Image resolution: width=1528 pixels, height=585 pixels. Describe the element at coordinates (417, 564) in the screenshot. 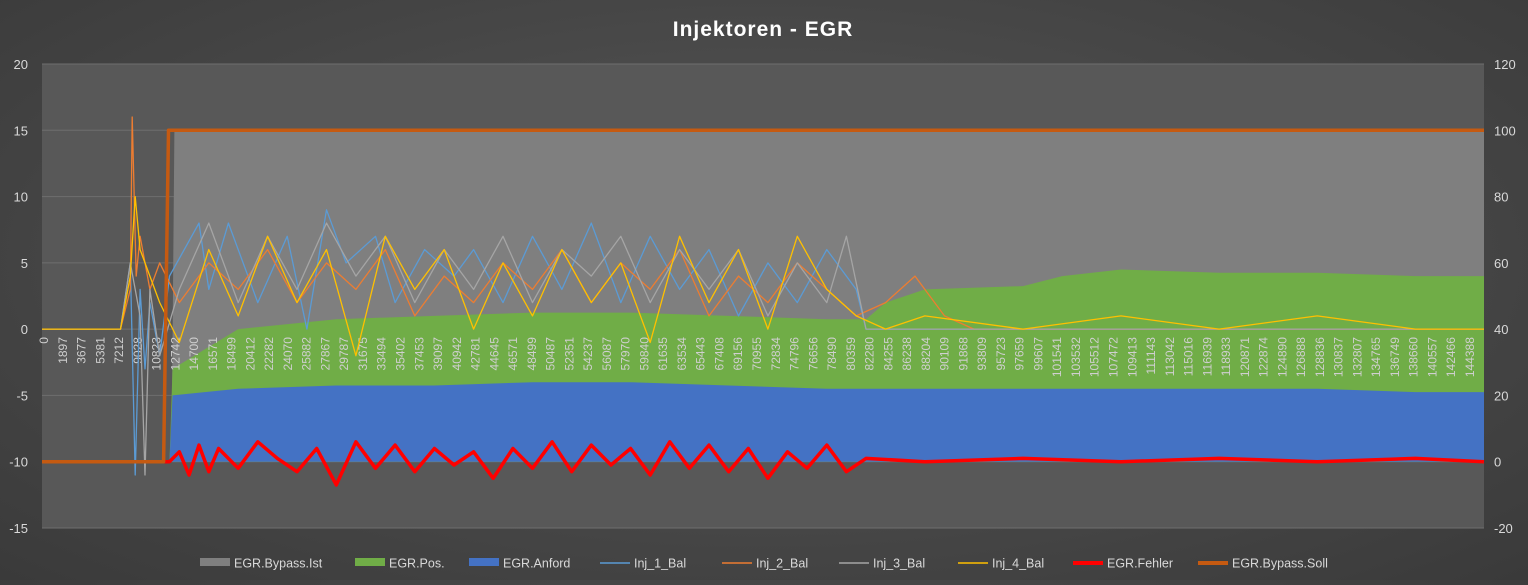

I see `legend-label: EGR.Pos.` at that location.